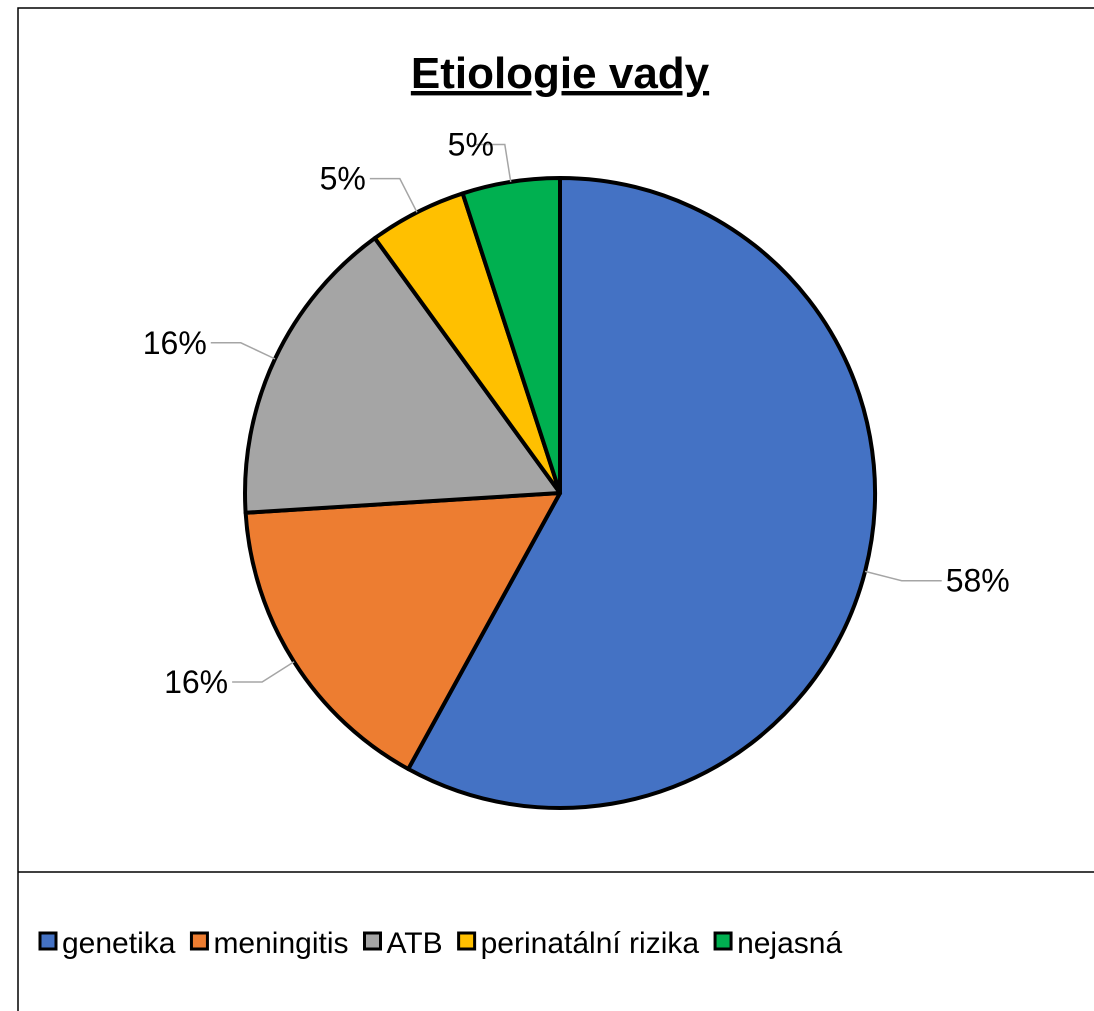 This screenshot has width=1094, height=1011. I want to click on chart-title: Etiologie vady, so click(560, 73).